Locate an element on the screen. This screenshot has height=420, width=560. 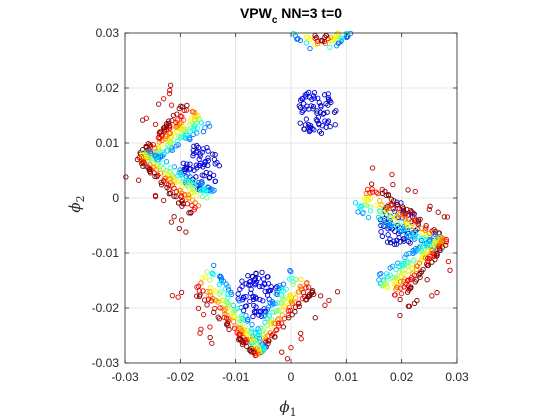
y-tick-label: -0.01 is located at coordinates (106, 253).